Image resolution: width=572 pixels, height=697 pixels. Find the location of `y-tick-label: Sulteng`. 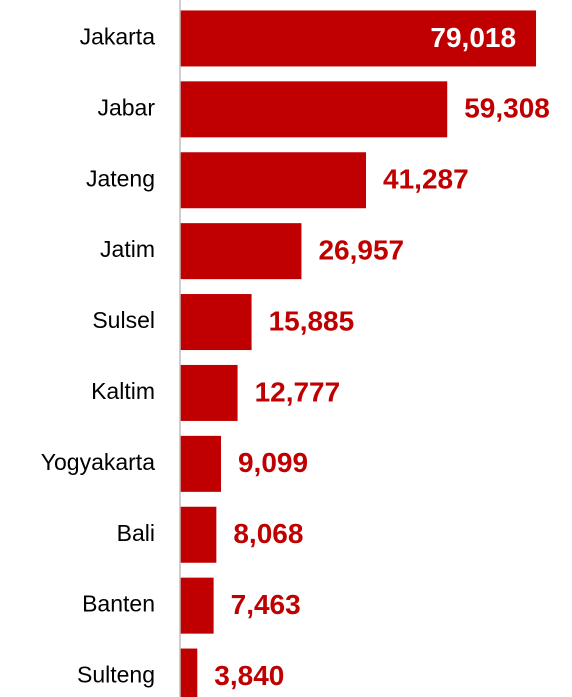

y-tick-label: Sulteng is located at coordinates (116, 675).